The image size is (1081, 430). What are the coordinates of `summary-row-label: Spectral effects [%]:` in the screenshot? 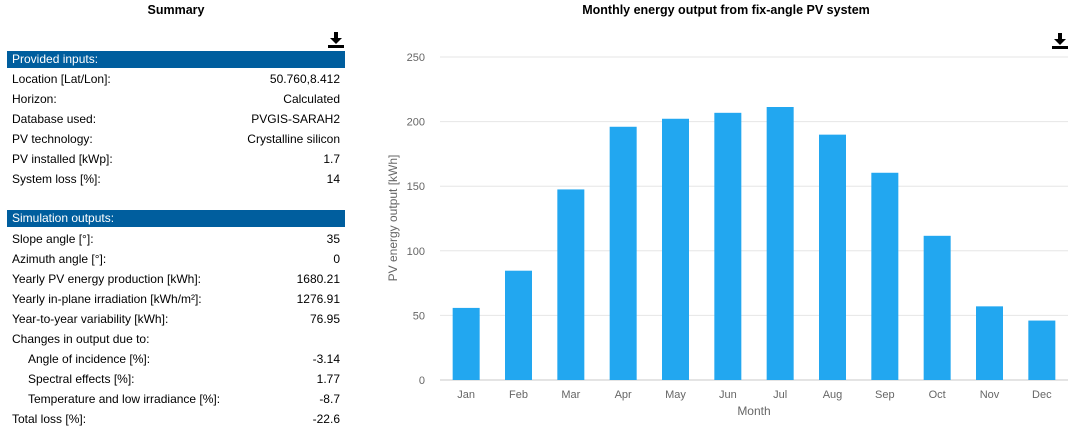 It's located at (81, 379).